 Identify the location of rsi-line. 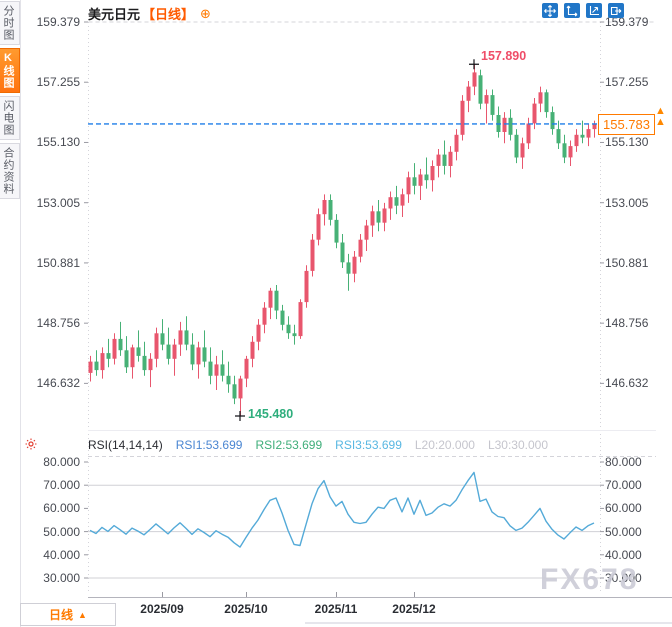
(342, 509).